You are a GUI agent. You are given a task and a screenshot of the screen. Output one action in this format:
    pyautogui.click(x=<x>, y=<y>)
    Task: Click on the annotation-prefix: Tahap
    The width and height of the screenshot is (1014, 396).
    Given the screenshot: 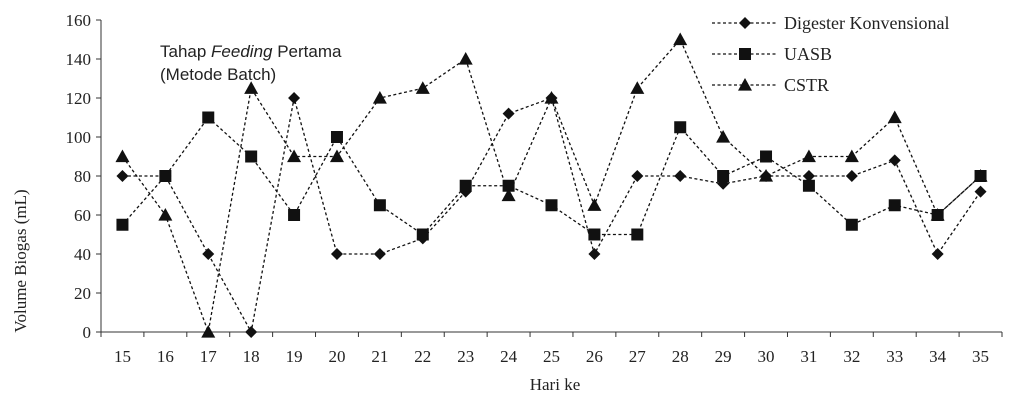 What is the action you would take?
    pyautogui.click(x=185, y=51)
    